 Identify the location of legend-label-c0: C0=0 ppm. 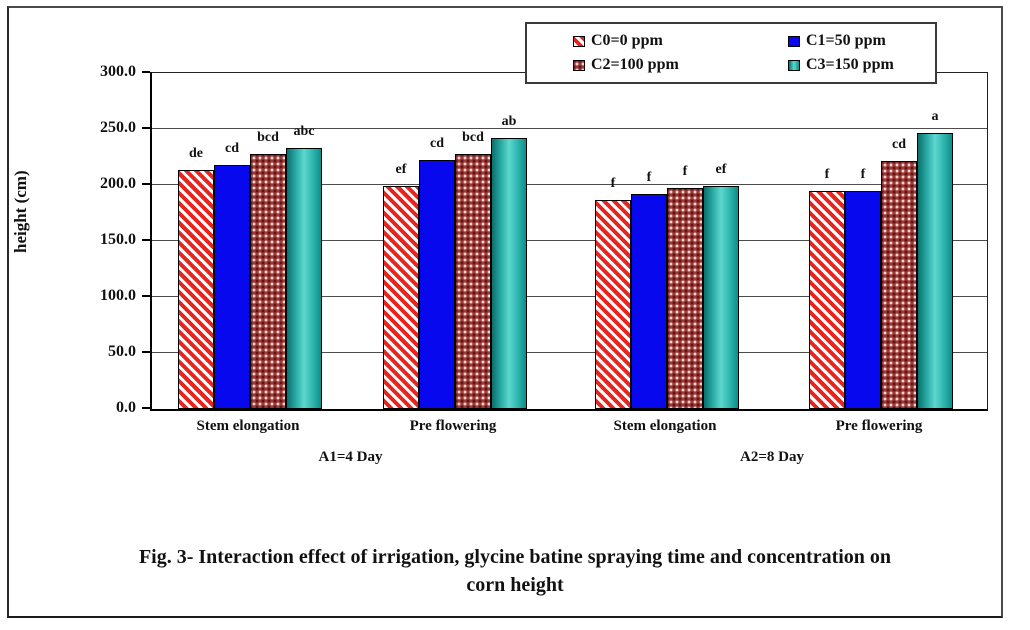
(627, 40).